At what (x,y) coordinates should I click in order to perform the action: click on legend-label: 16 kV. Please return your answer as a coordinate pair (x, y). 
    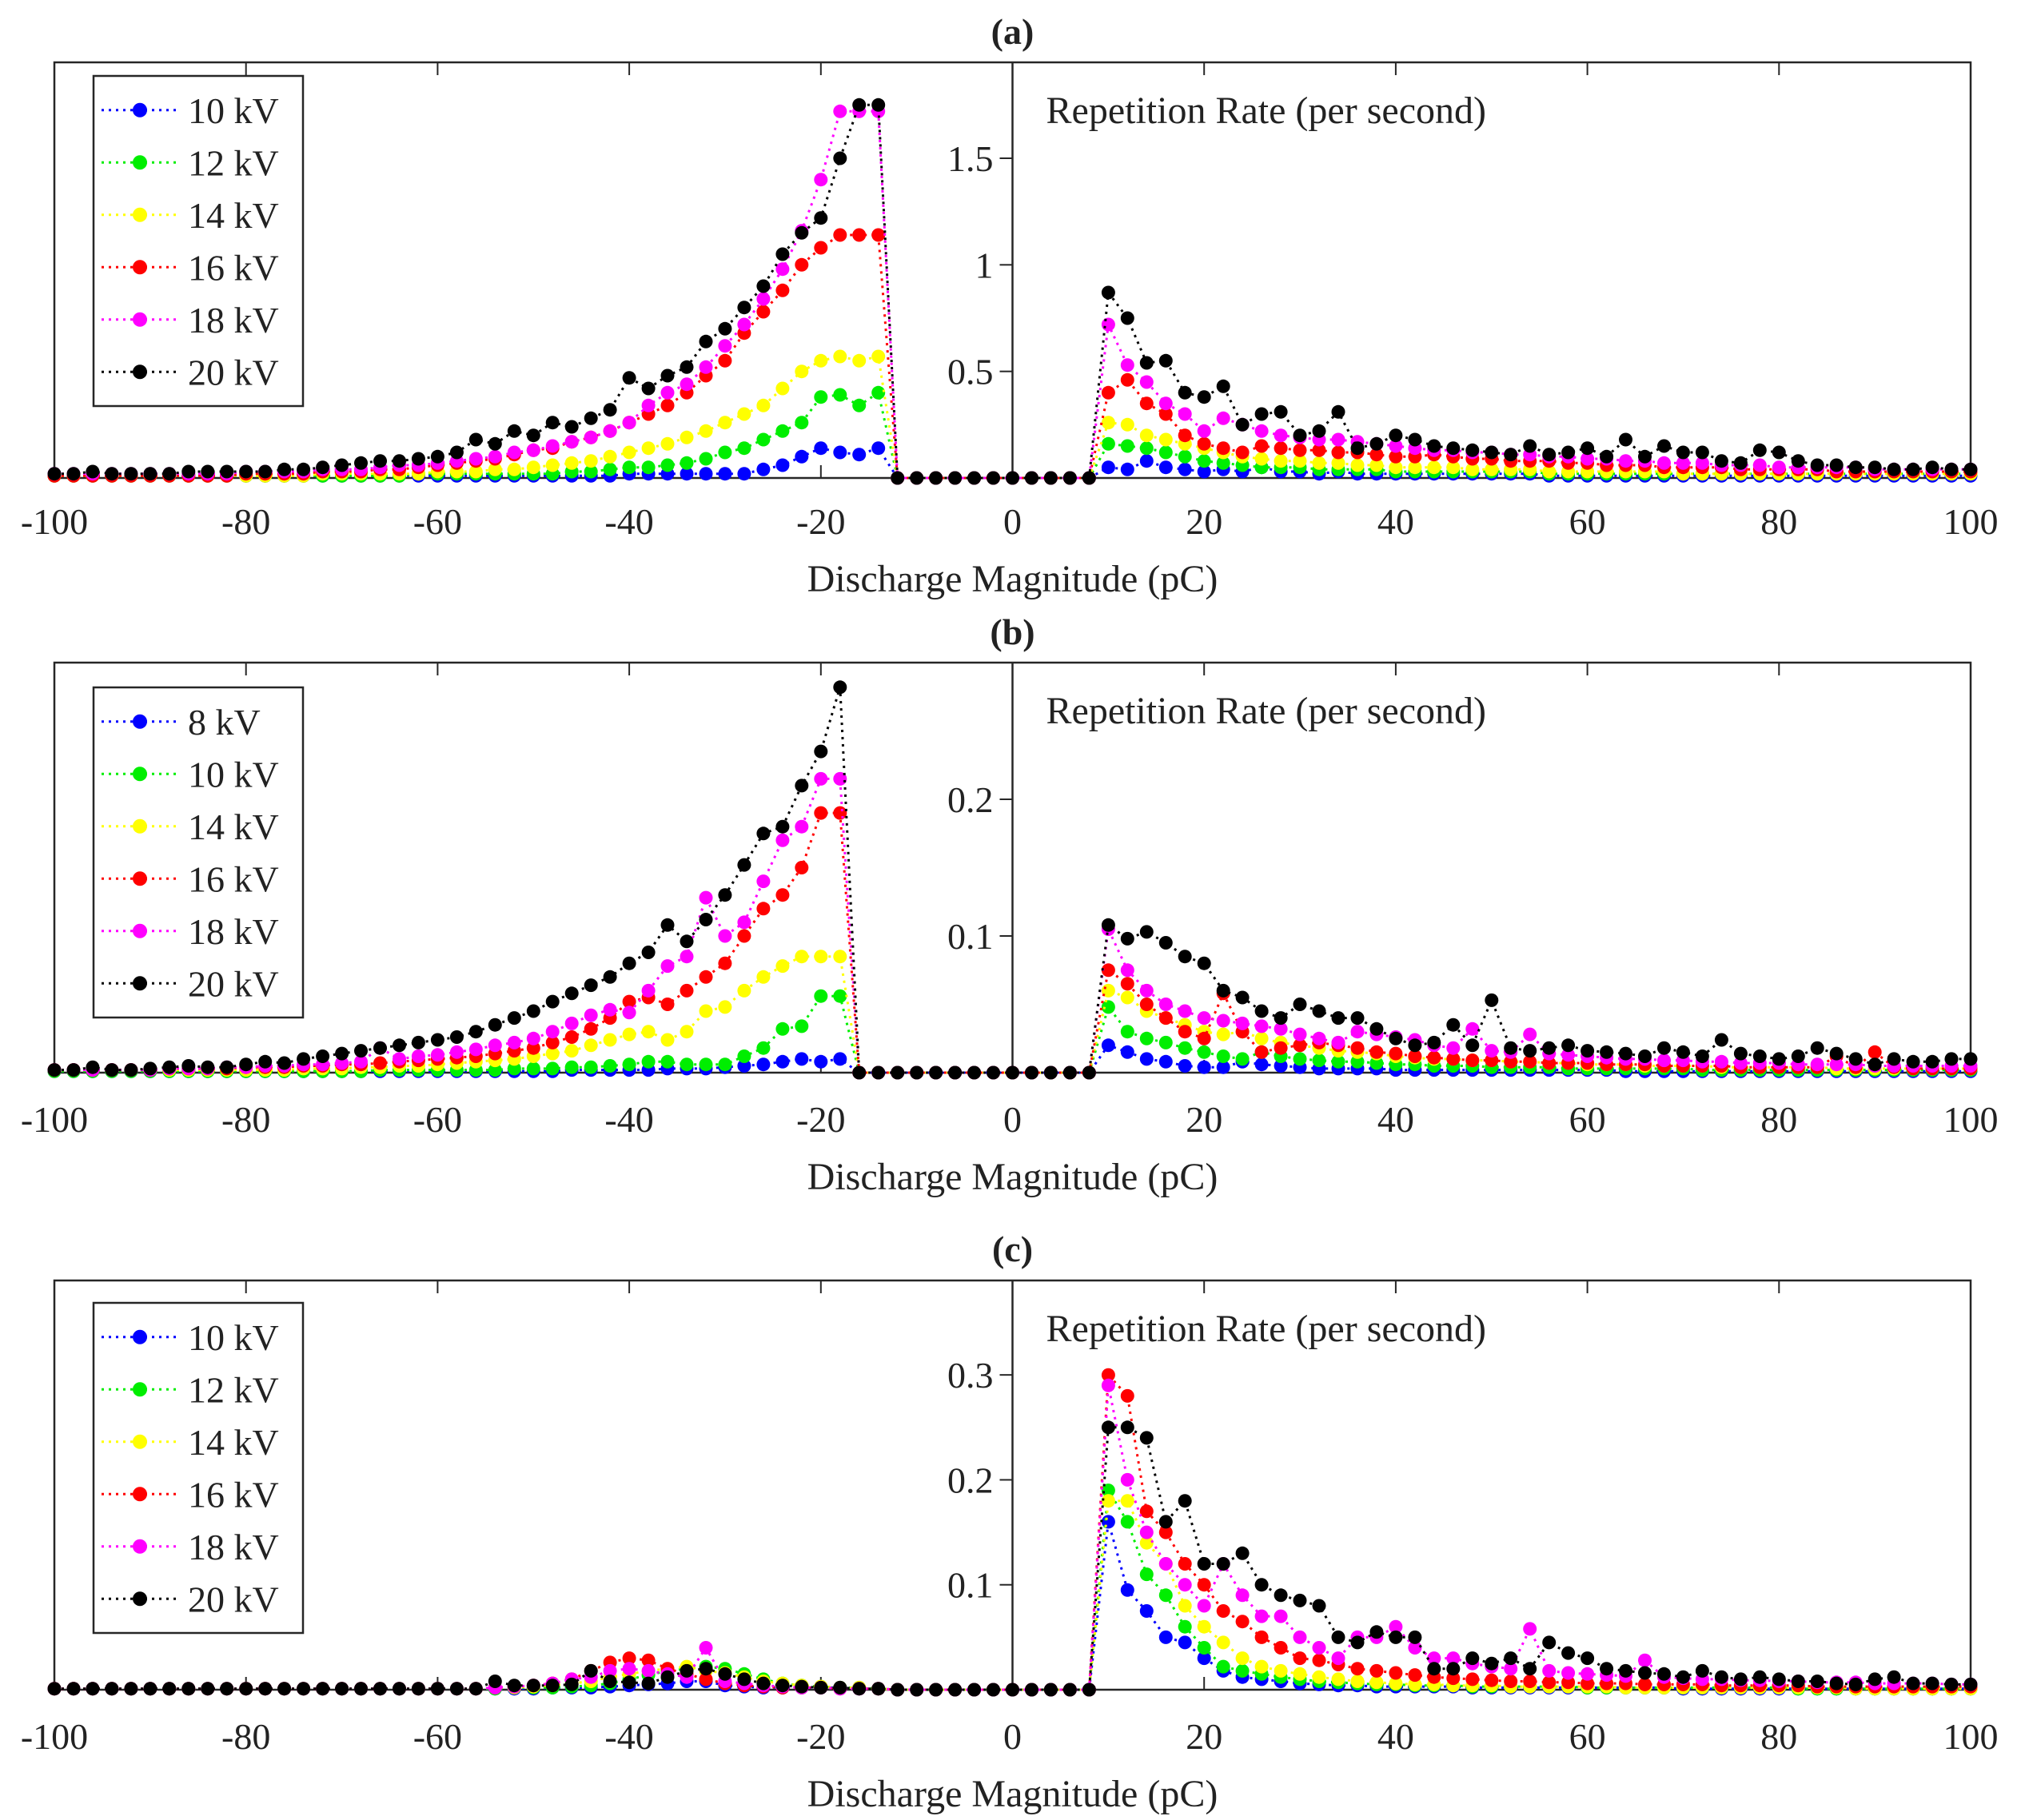
    Looking at the image, I should click on (233, 267).